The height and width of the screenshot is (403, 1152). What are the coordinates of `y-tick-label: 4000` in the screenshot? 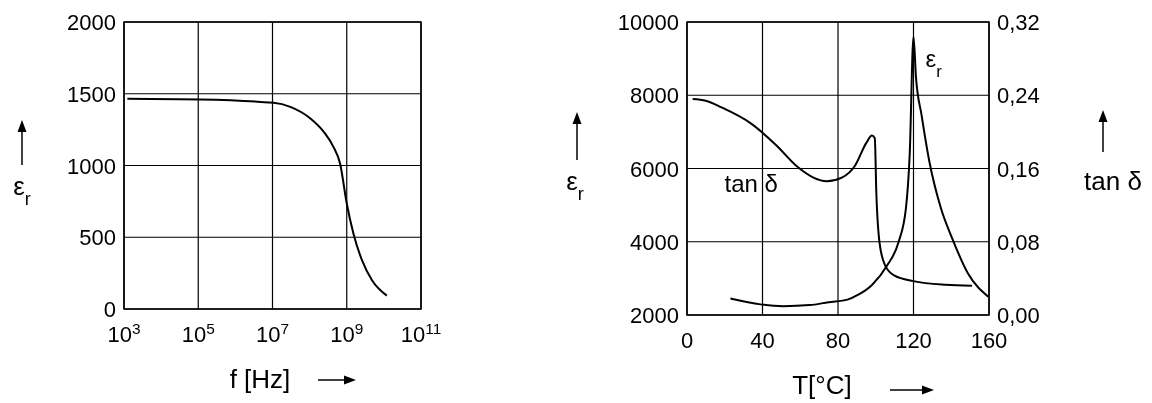 It's located at (654, 242).